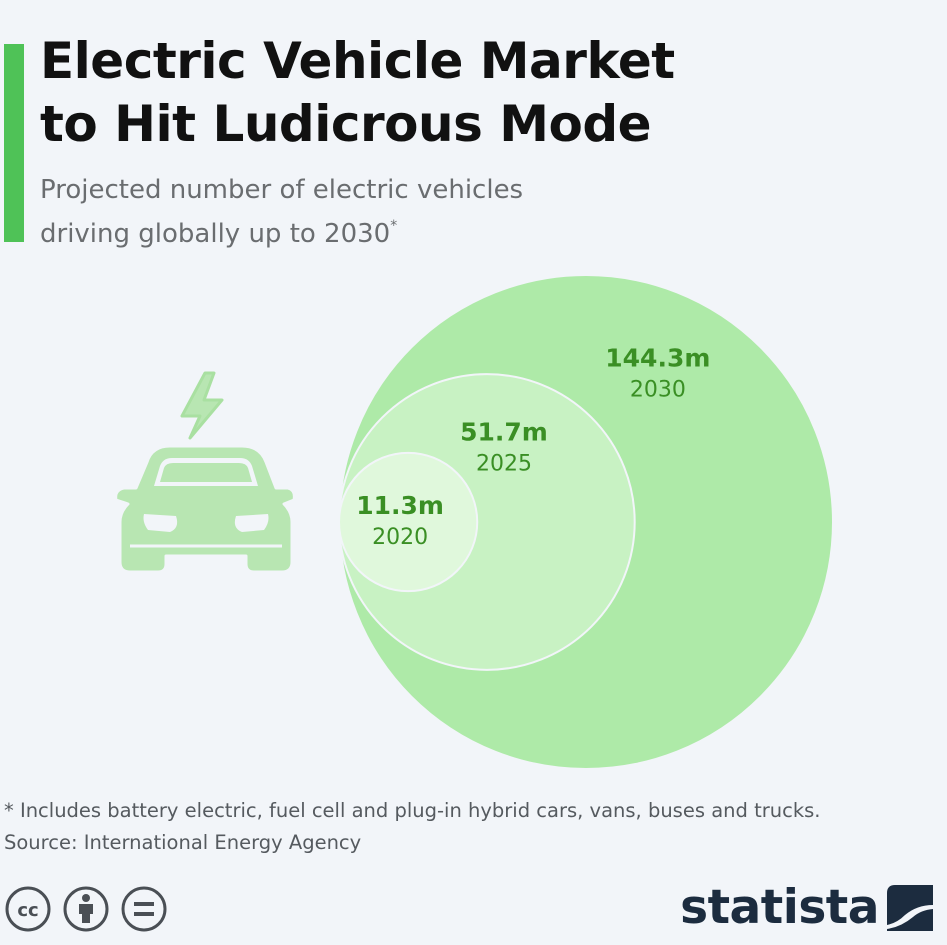  What do you see at coordinates (346, 124) in the screenshot?
I see `title-line-2: to Hit Ludicrous Mode` at bounding box center [346, 124].